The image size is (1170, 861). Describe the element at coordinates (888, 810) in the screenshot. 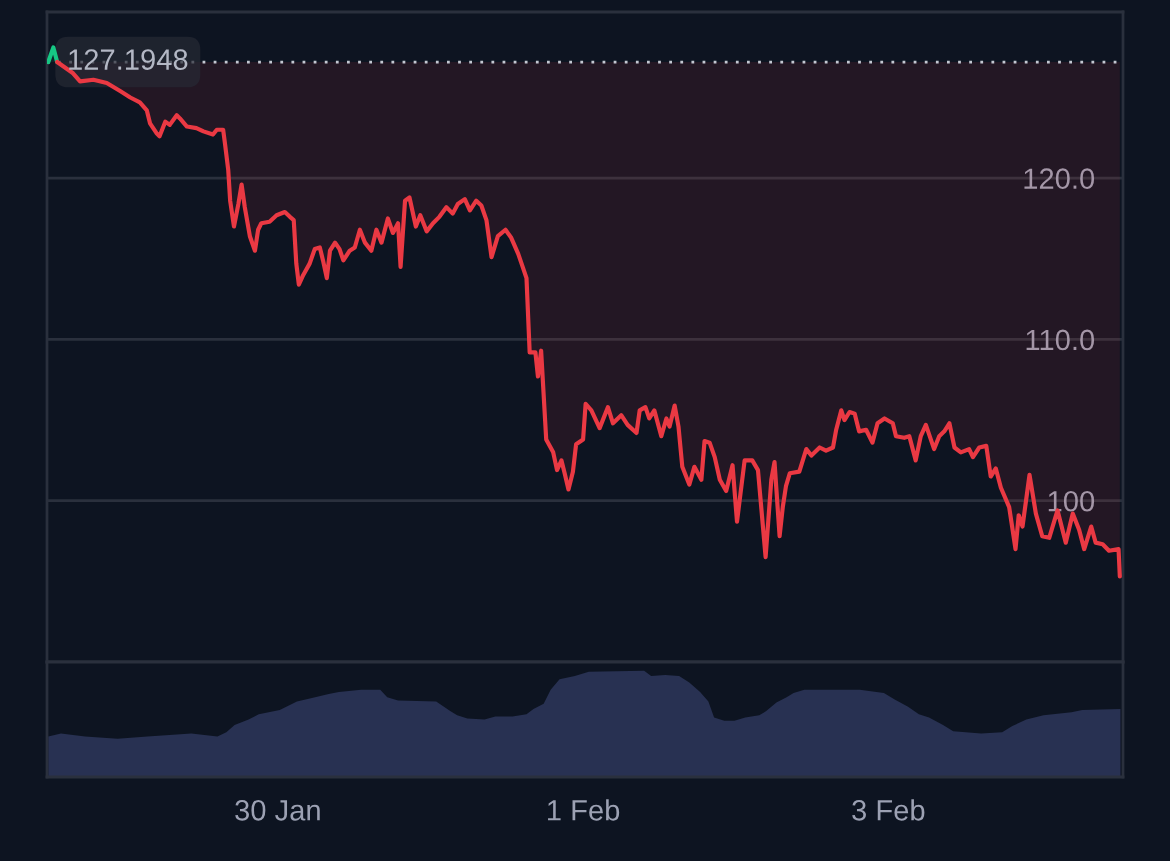

I see `x-tick-label: 3 Feb` at that location.